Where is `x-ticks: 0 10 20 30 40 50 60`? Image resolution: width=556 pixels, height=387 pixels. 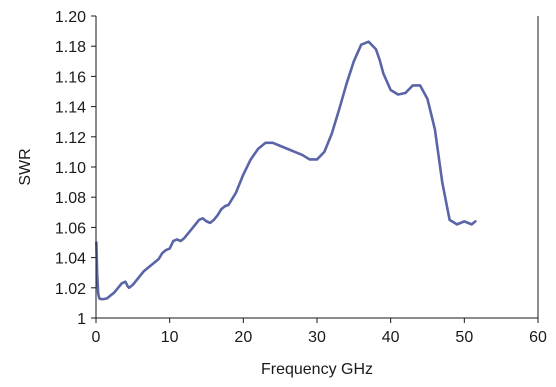 x-ticks: 0 10 20 30 40 50 60 is located at coordinates (319, 332).